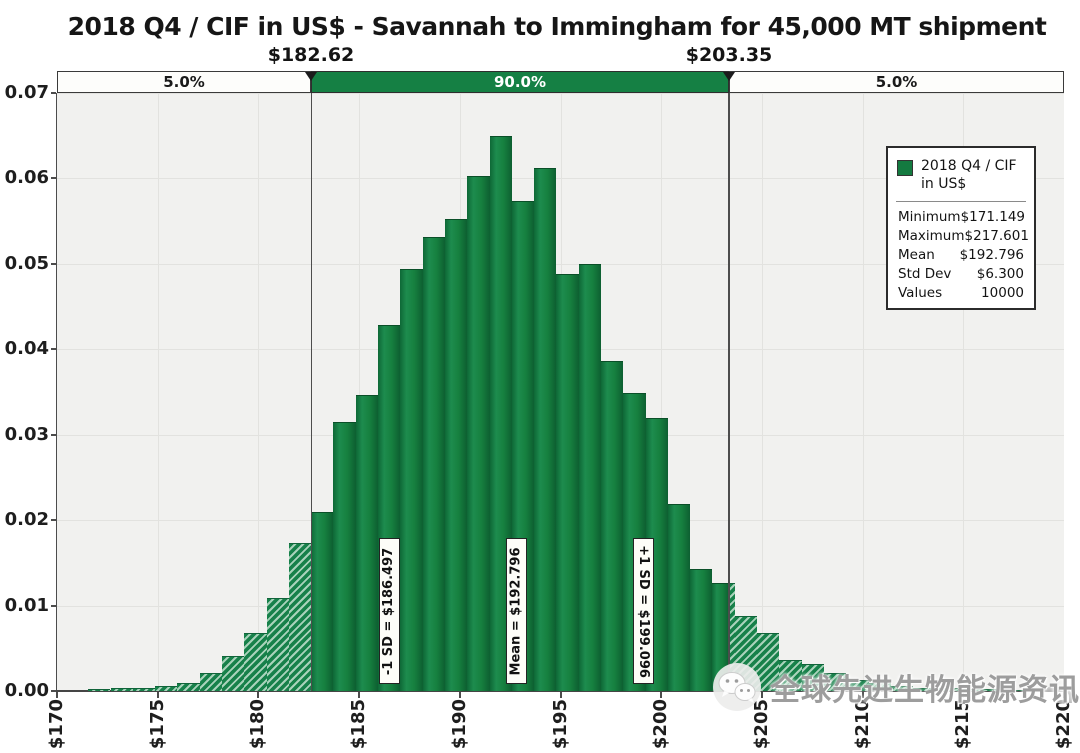  What do you see at coordinates (359, 724) in the screenshot?
I see `x-axis-tick-label: $185` at bounding box center [359, 724].